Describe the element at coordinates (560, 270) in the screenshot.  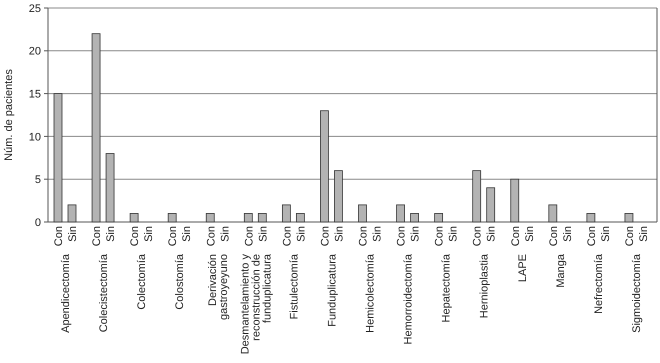
I see `x-tick-label: Manga` at that location.